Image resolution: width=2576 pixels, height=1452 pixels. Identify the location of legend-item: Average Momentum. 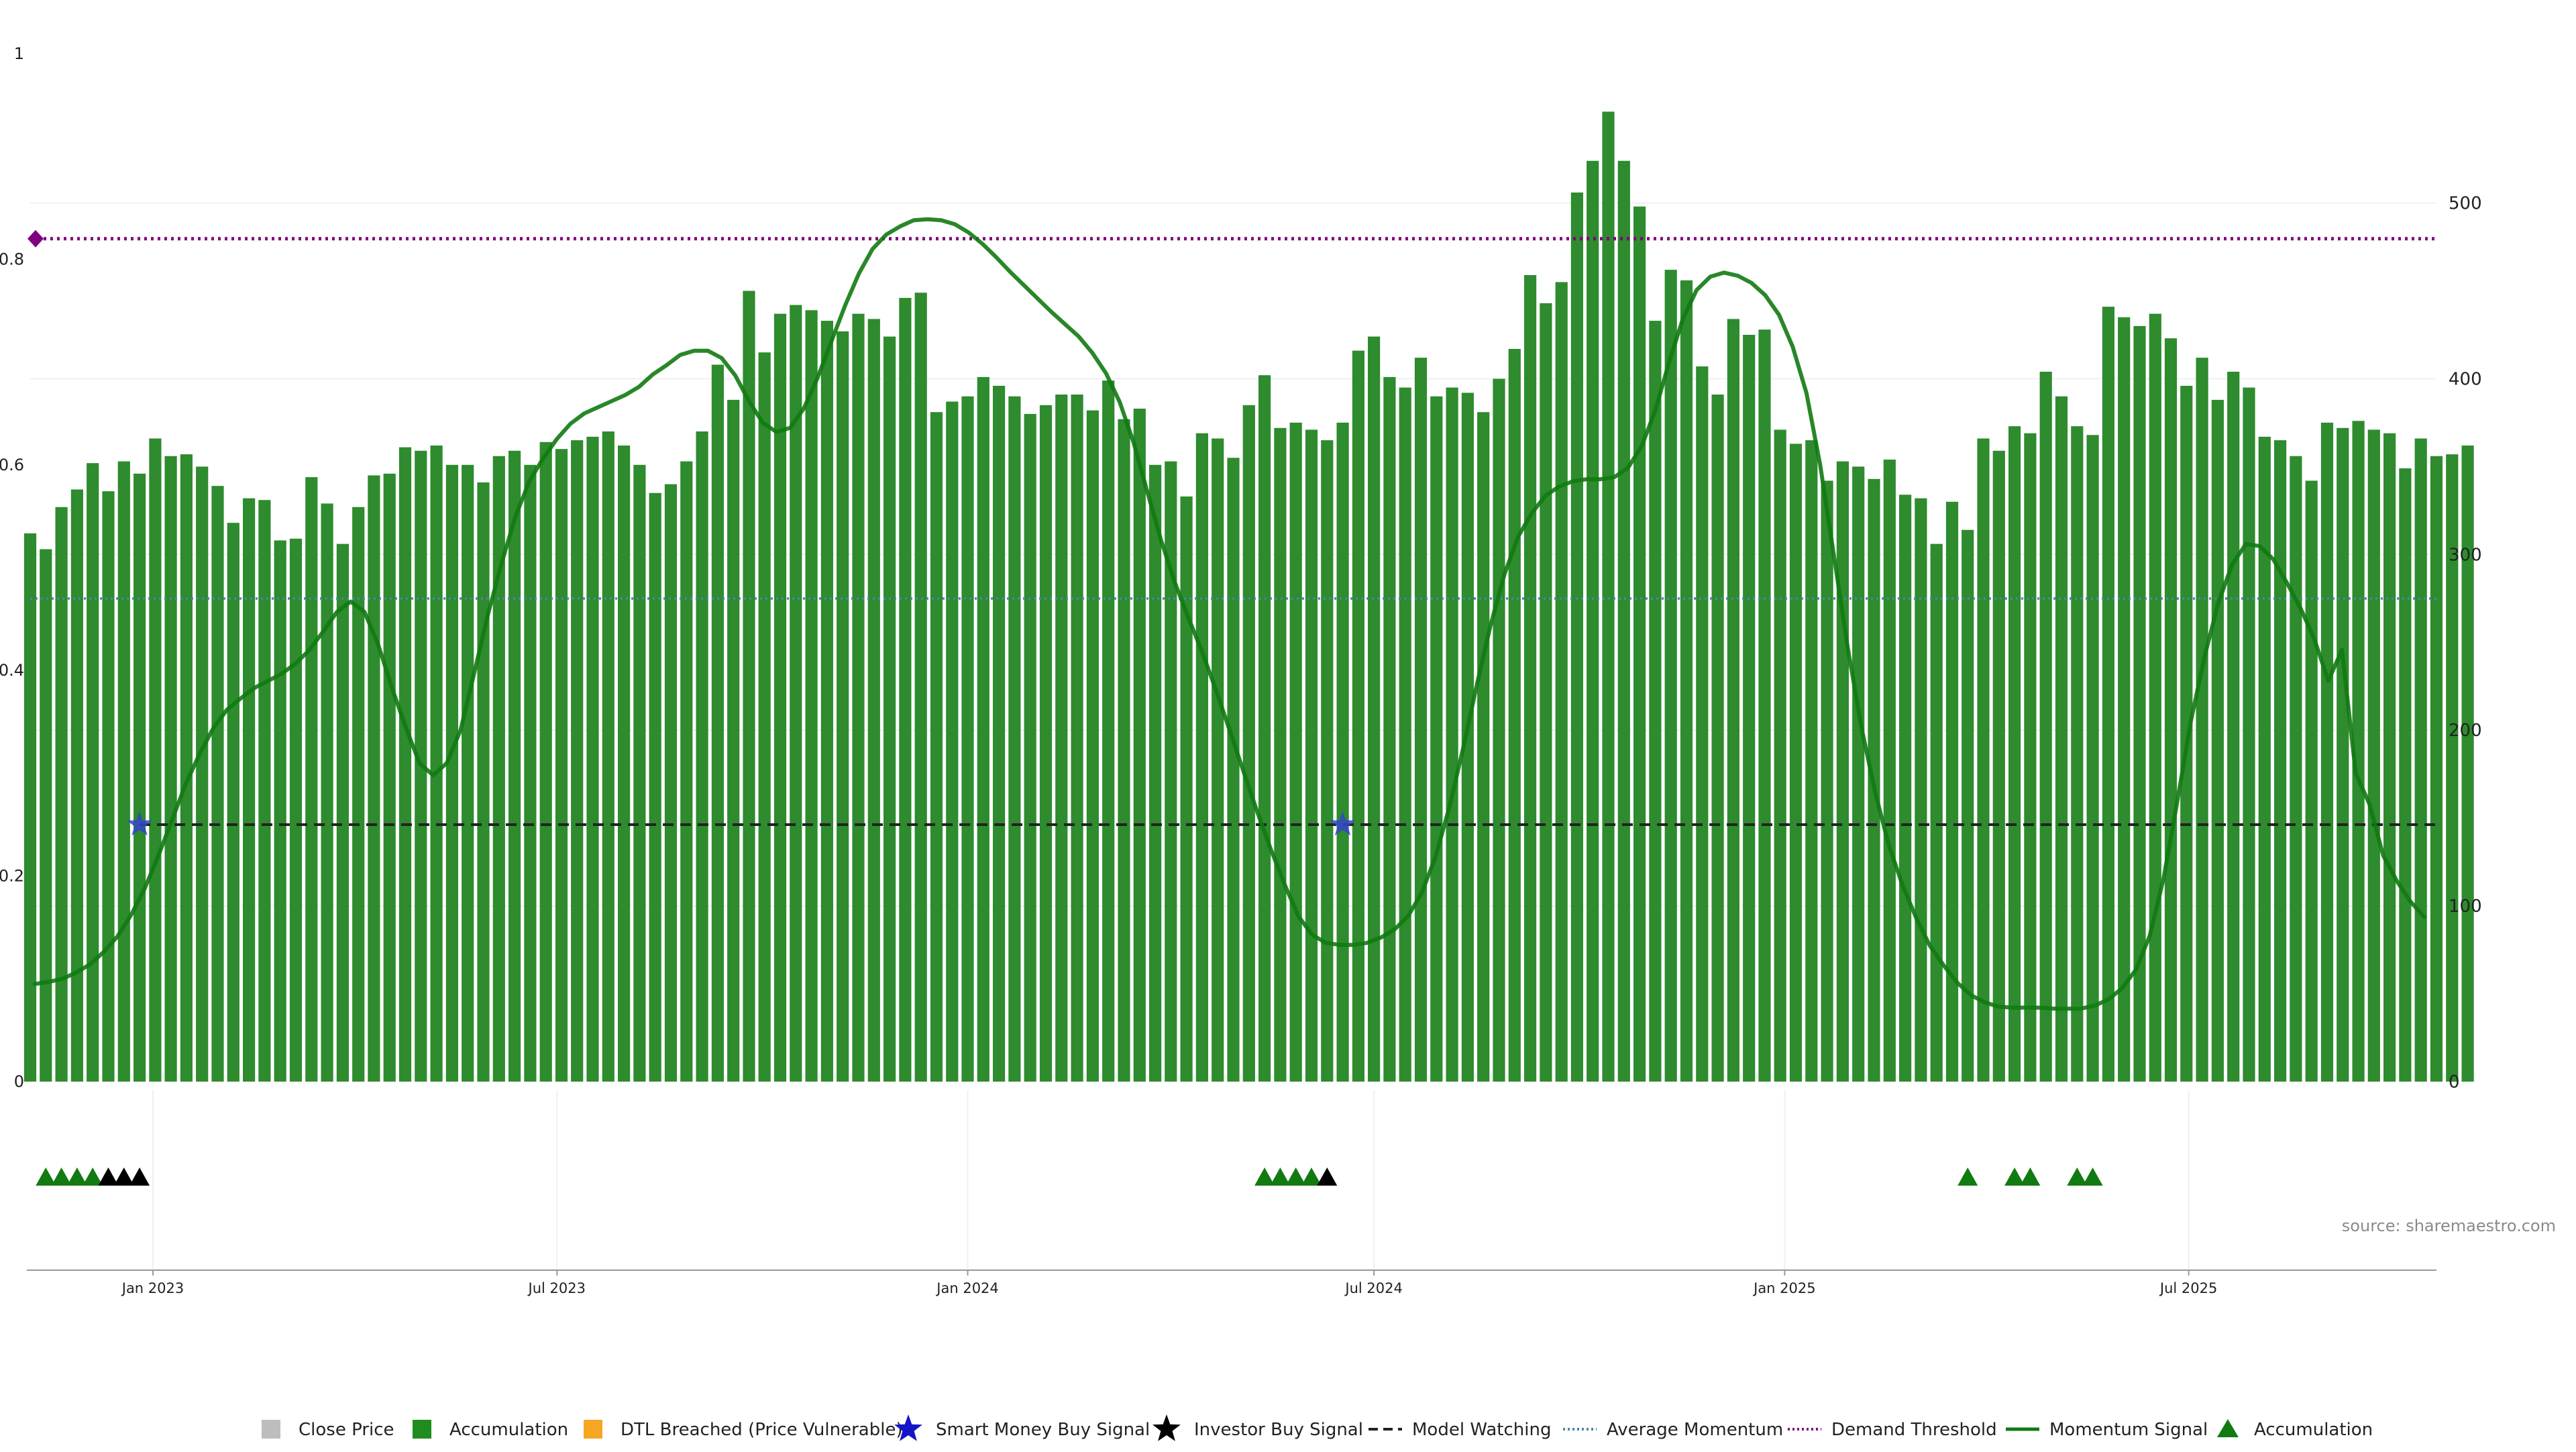
(1673, 1430).